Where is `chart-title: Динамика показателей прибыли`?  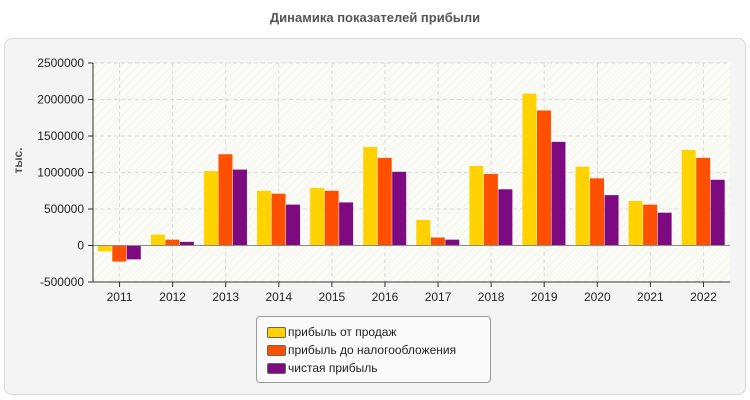 chart-title: Динамика показателей прибыли is located at coordinates (375, 17).